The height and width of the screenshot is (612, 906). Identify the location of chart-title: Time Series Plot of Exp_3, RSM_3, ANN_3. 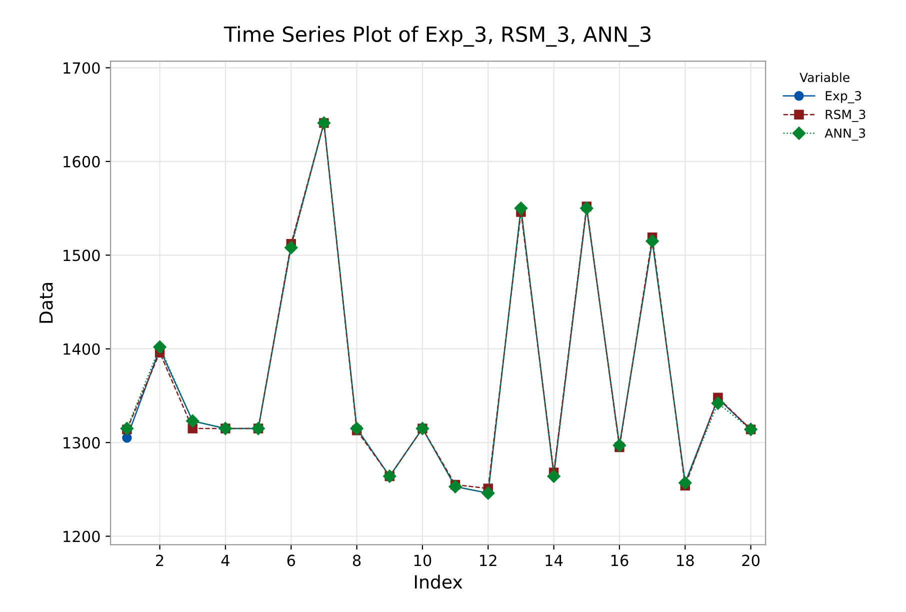
(437, 36).